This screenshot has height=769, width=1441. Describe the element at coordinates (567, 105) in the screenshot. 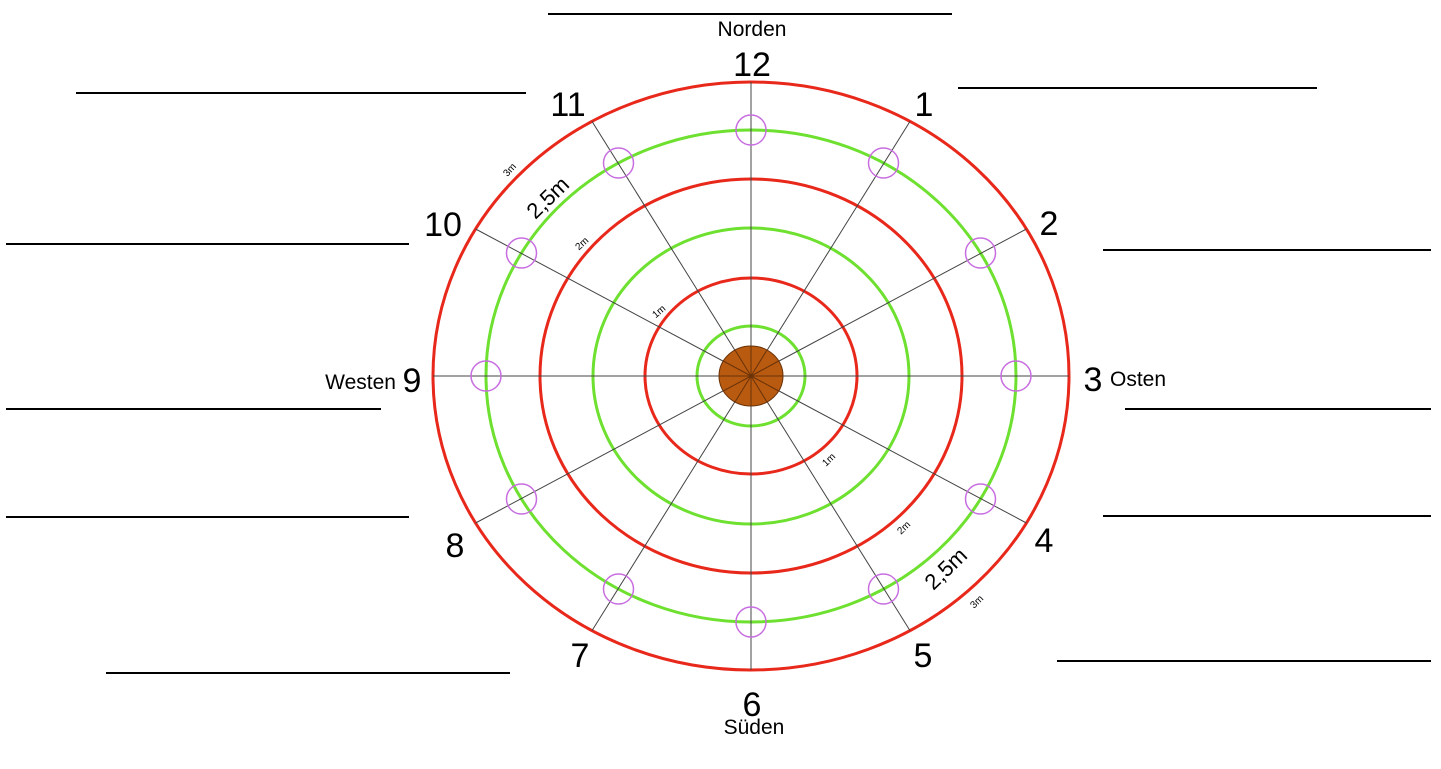

I see `clock-number-11: 11` at that location.